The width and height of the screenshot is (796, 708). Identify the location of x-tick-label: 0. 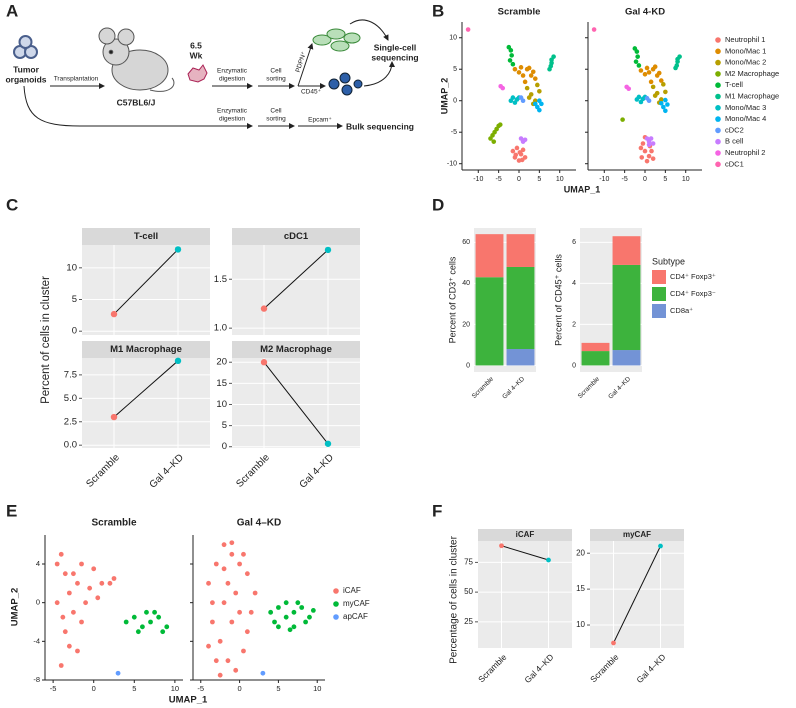
(240, 688).